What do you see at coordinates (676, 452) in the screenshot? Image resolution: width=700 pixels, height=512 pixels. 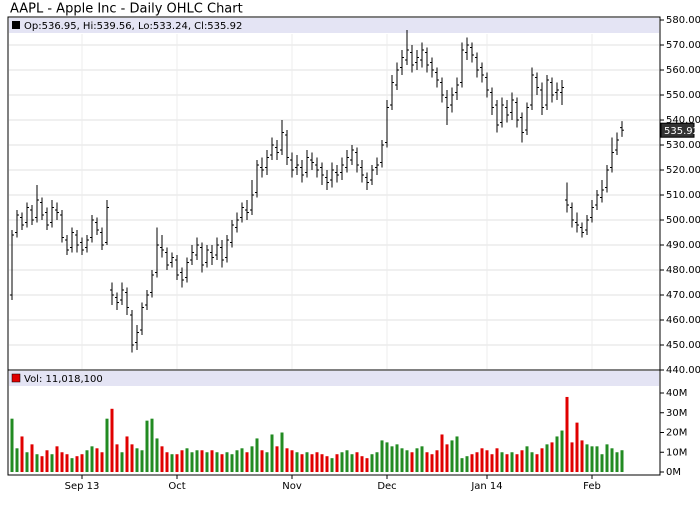 I see `y-tick-label: 10M` at bounding box center [676, 452].